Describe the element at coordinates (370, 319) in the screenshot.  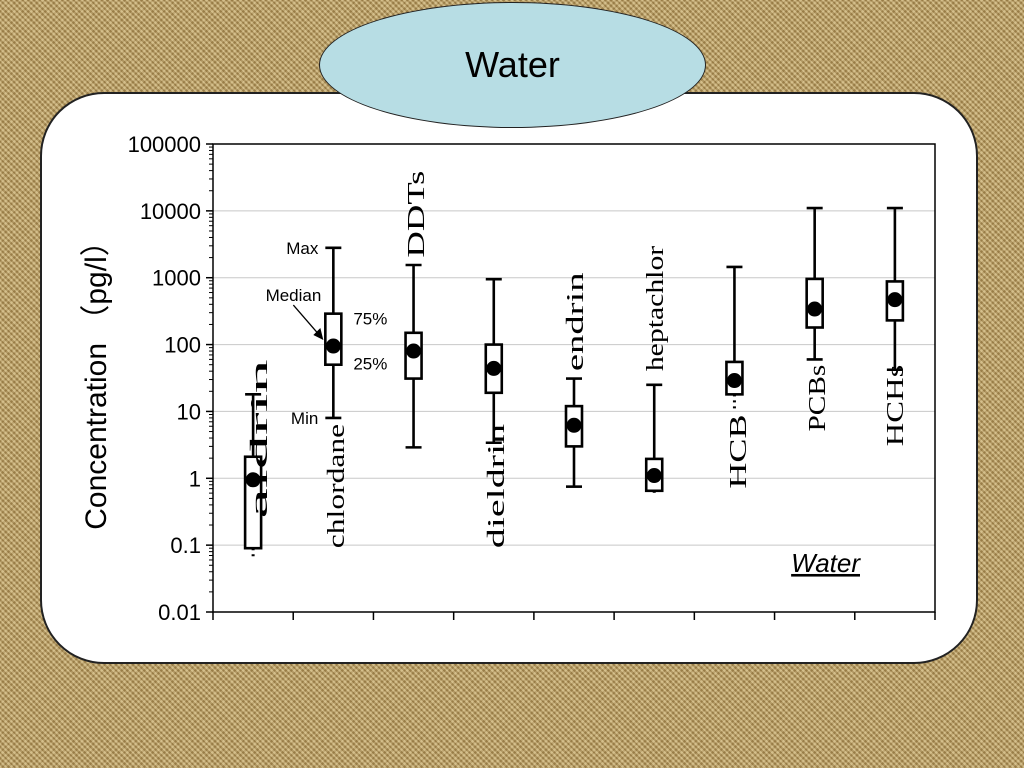
I see `p75-annotation: 75%` at that location.